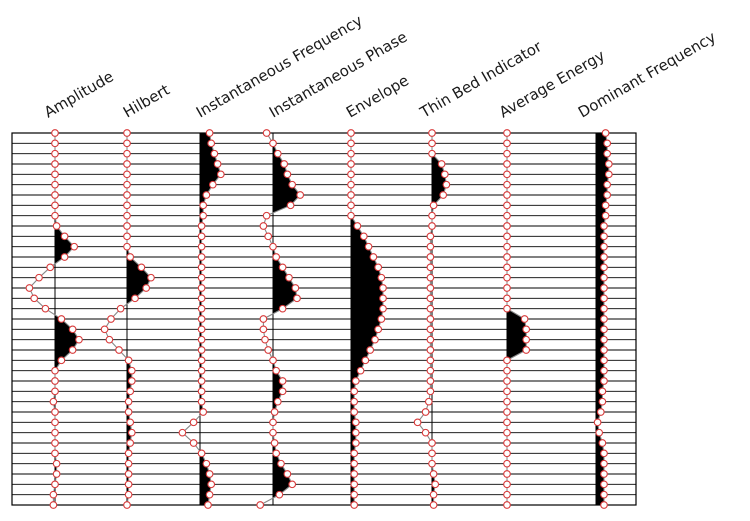 The image size is (750, 521). What do you see at coordinates (367, 319) in the screenshot?
I see `envelope-fill` at bounding box center [367, 319].